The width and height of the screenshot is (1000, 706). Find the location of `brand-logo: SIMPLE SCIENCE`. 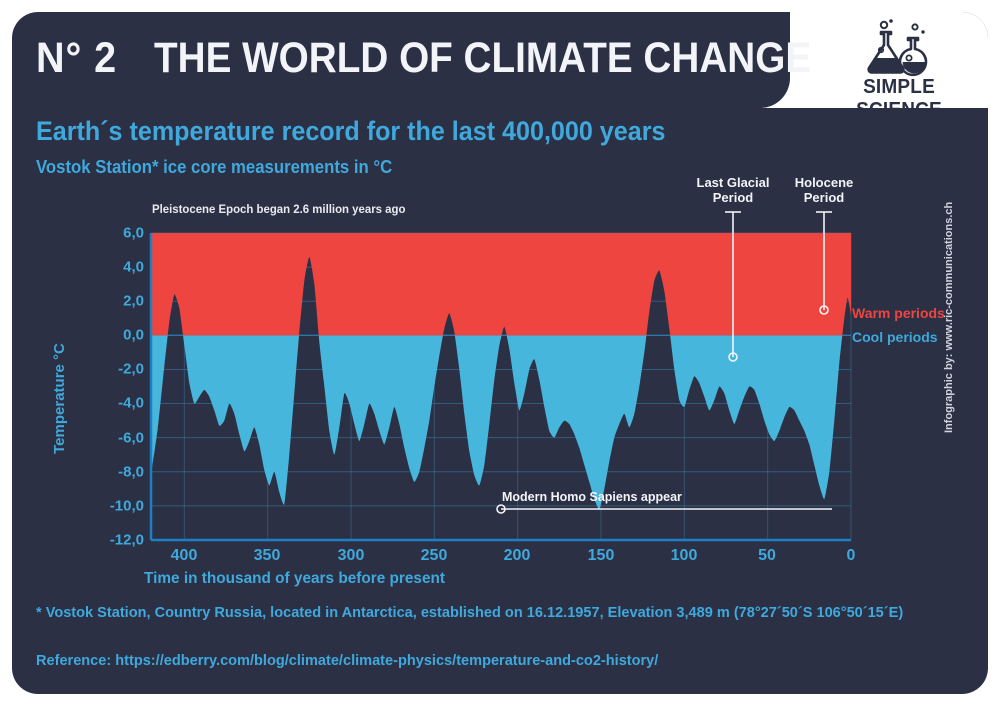

brand-logo: SIMPLE SCIENCE is located at coordinates (899, 69).